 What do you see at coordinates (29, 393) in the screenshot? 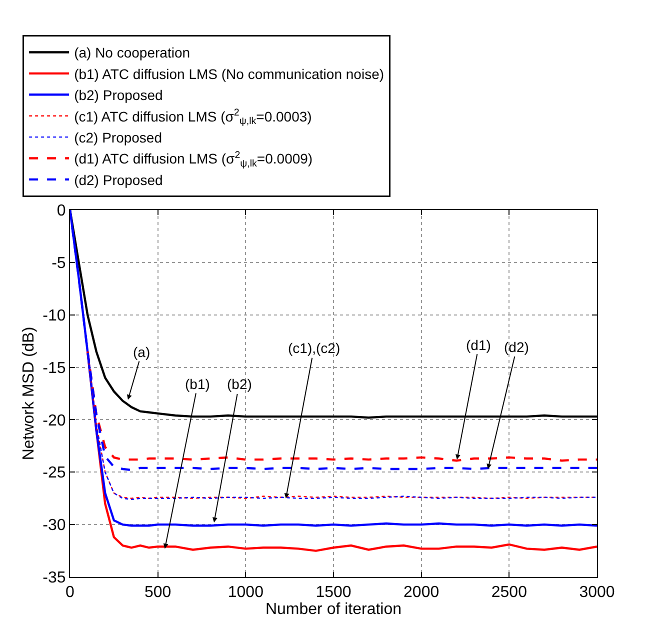
I see `y-axis-title: Network MSD (dB)` at bounding box center [29, 393].